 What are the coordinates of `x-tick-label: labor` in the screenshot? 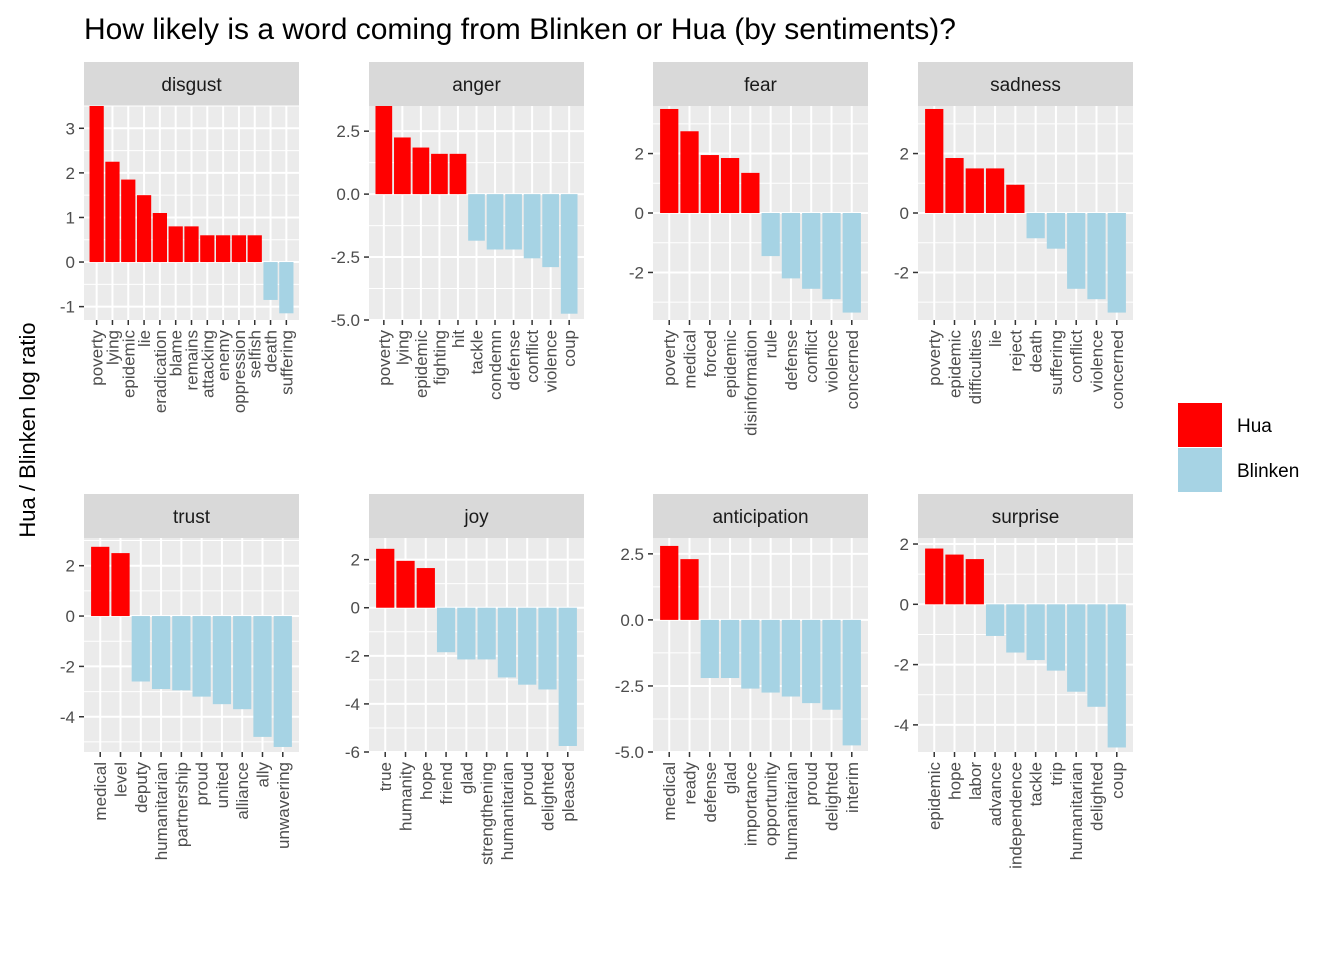 It's located at (975, 781).